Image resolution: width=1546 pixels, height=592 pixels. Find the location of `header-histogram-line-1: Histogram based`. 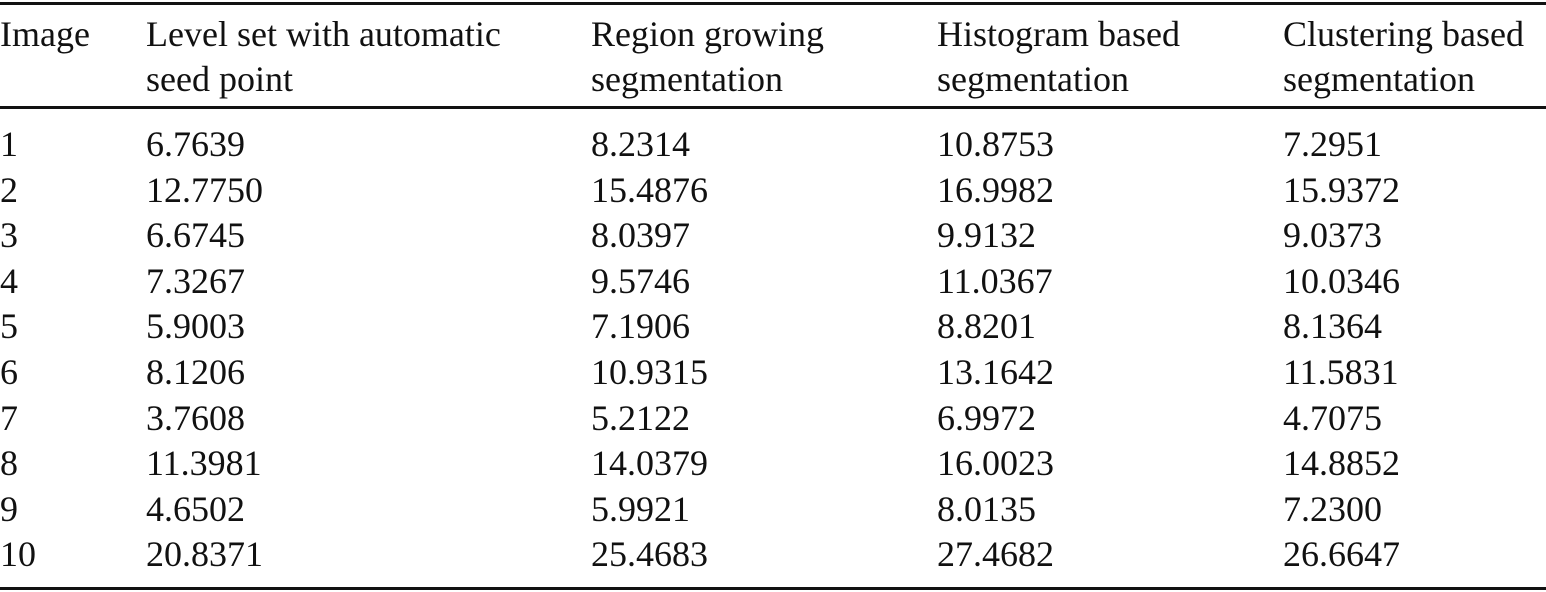

header-histogram-line-1: Histogram based is located at coordinates (1058, 34).